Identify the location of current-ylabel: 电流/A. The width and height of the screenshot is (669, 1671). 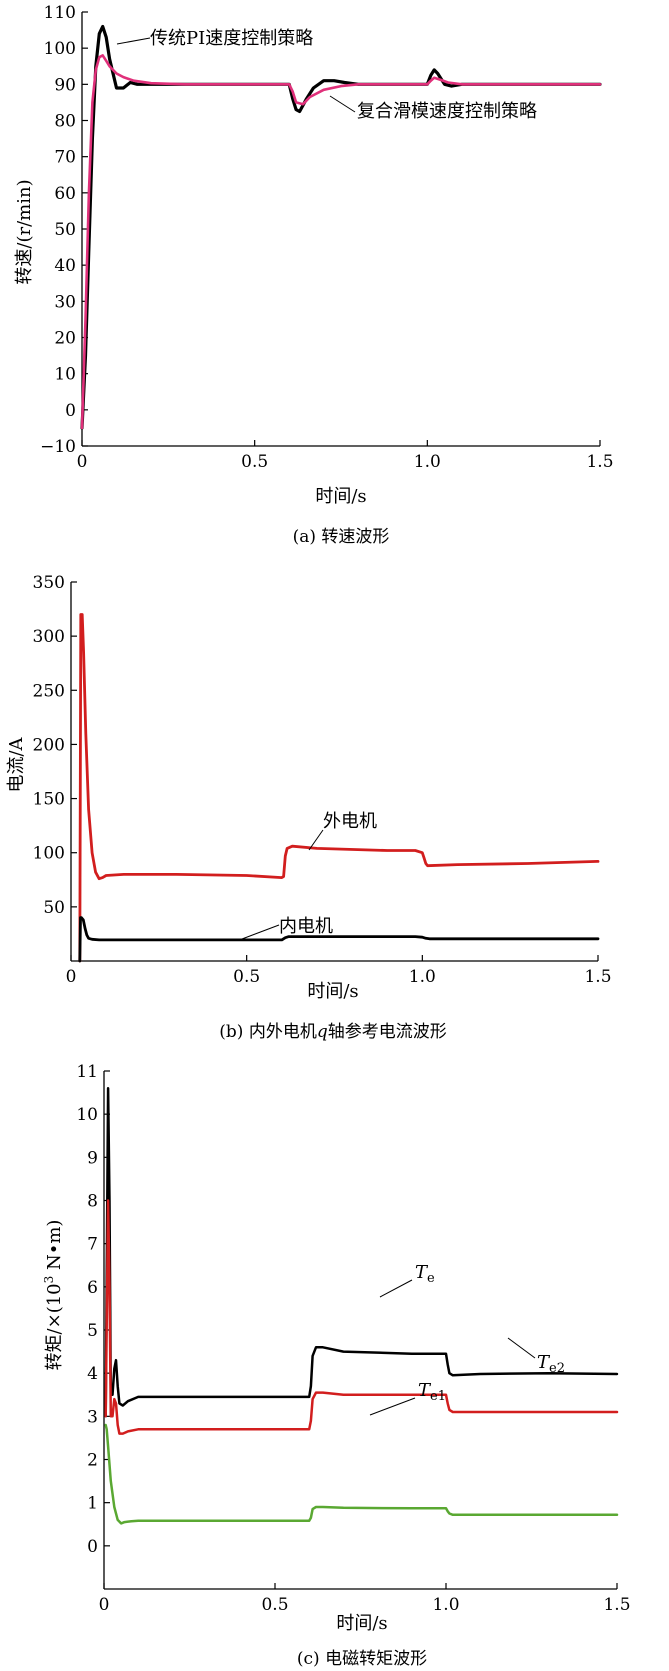
(16, 764).